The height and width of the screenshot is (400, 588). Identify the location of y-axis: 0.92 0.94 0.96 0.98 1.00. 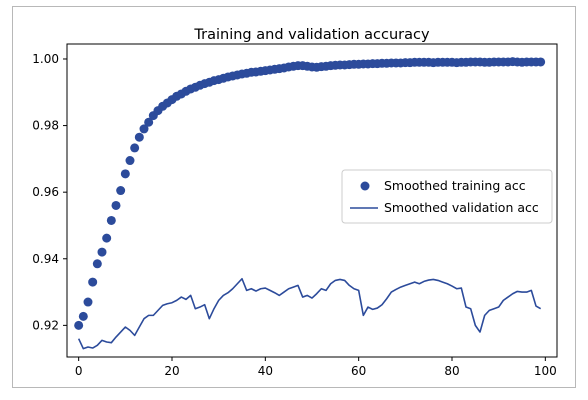
(49, 192).